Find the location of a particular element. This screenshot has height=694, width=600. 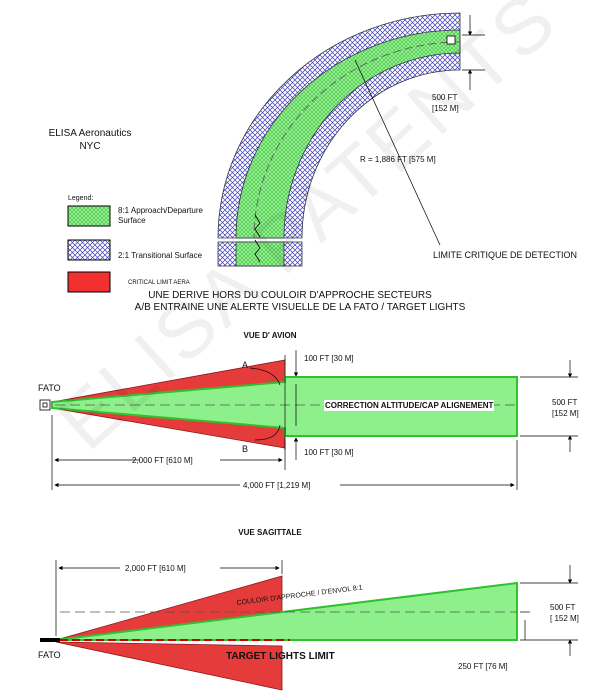

sector-label: A is located at coordinates (245, 365).